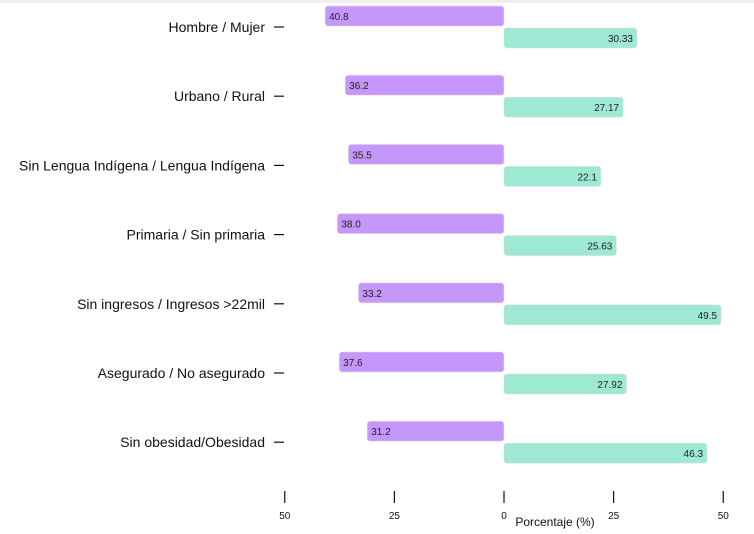  I want to click on data-label: 36.2, so click(359, 86).